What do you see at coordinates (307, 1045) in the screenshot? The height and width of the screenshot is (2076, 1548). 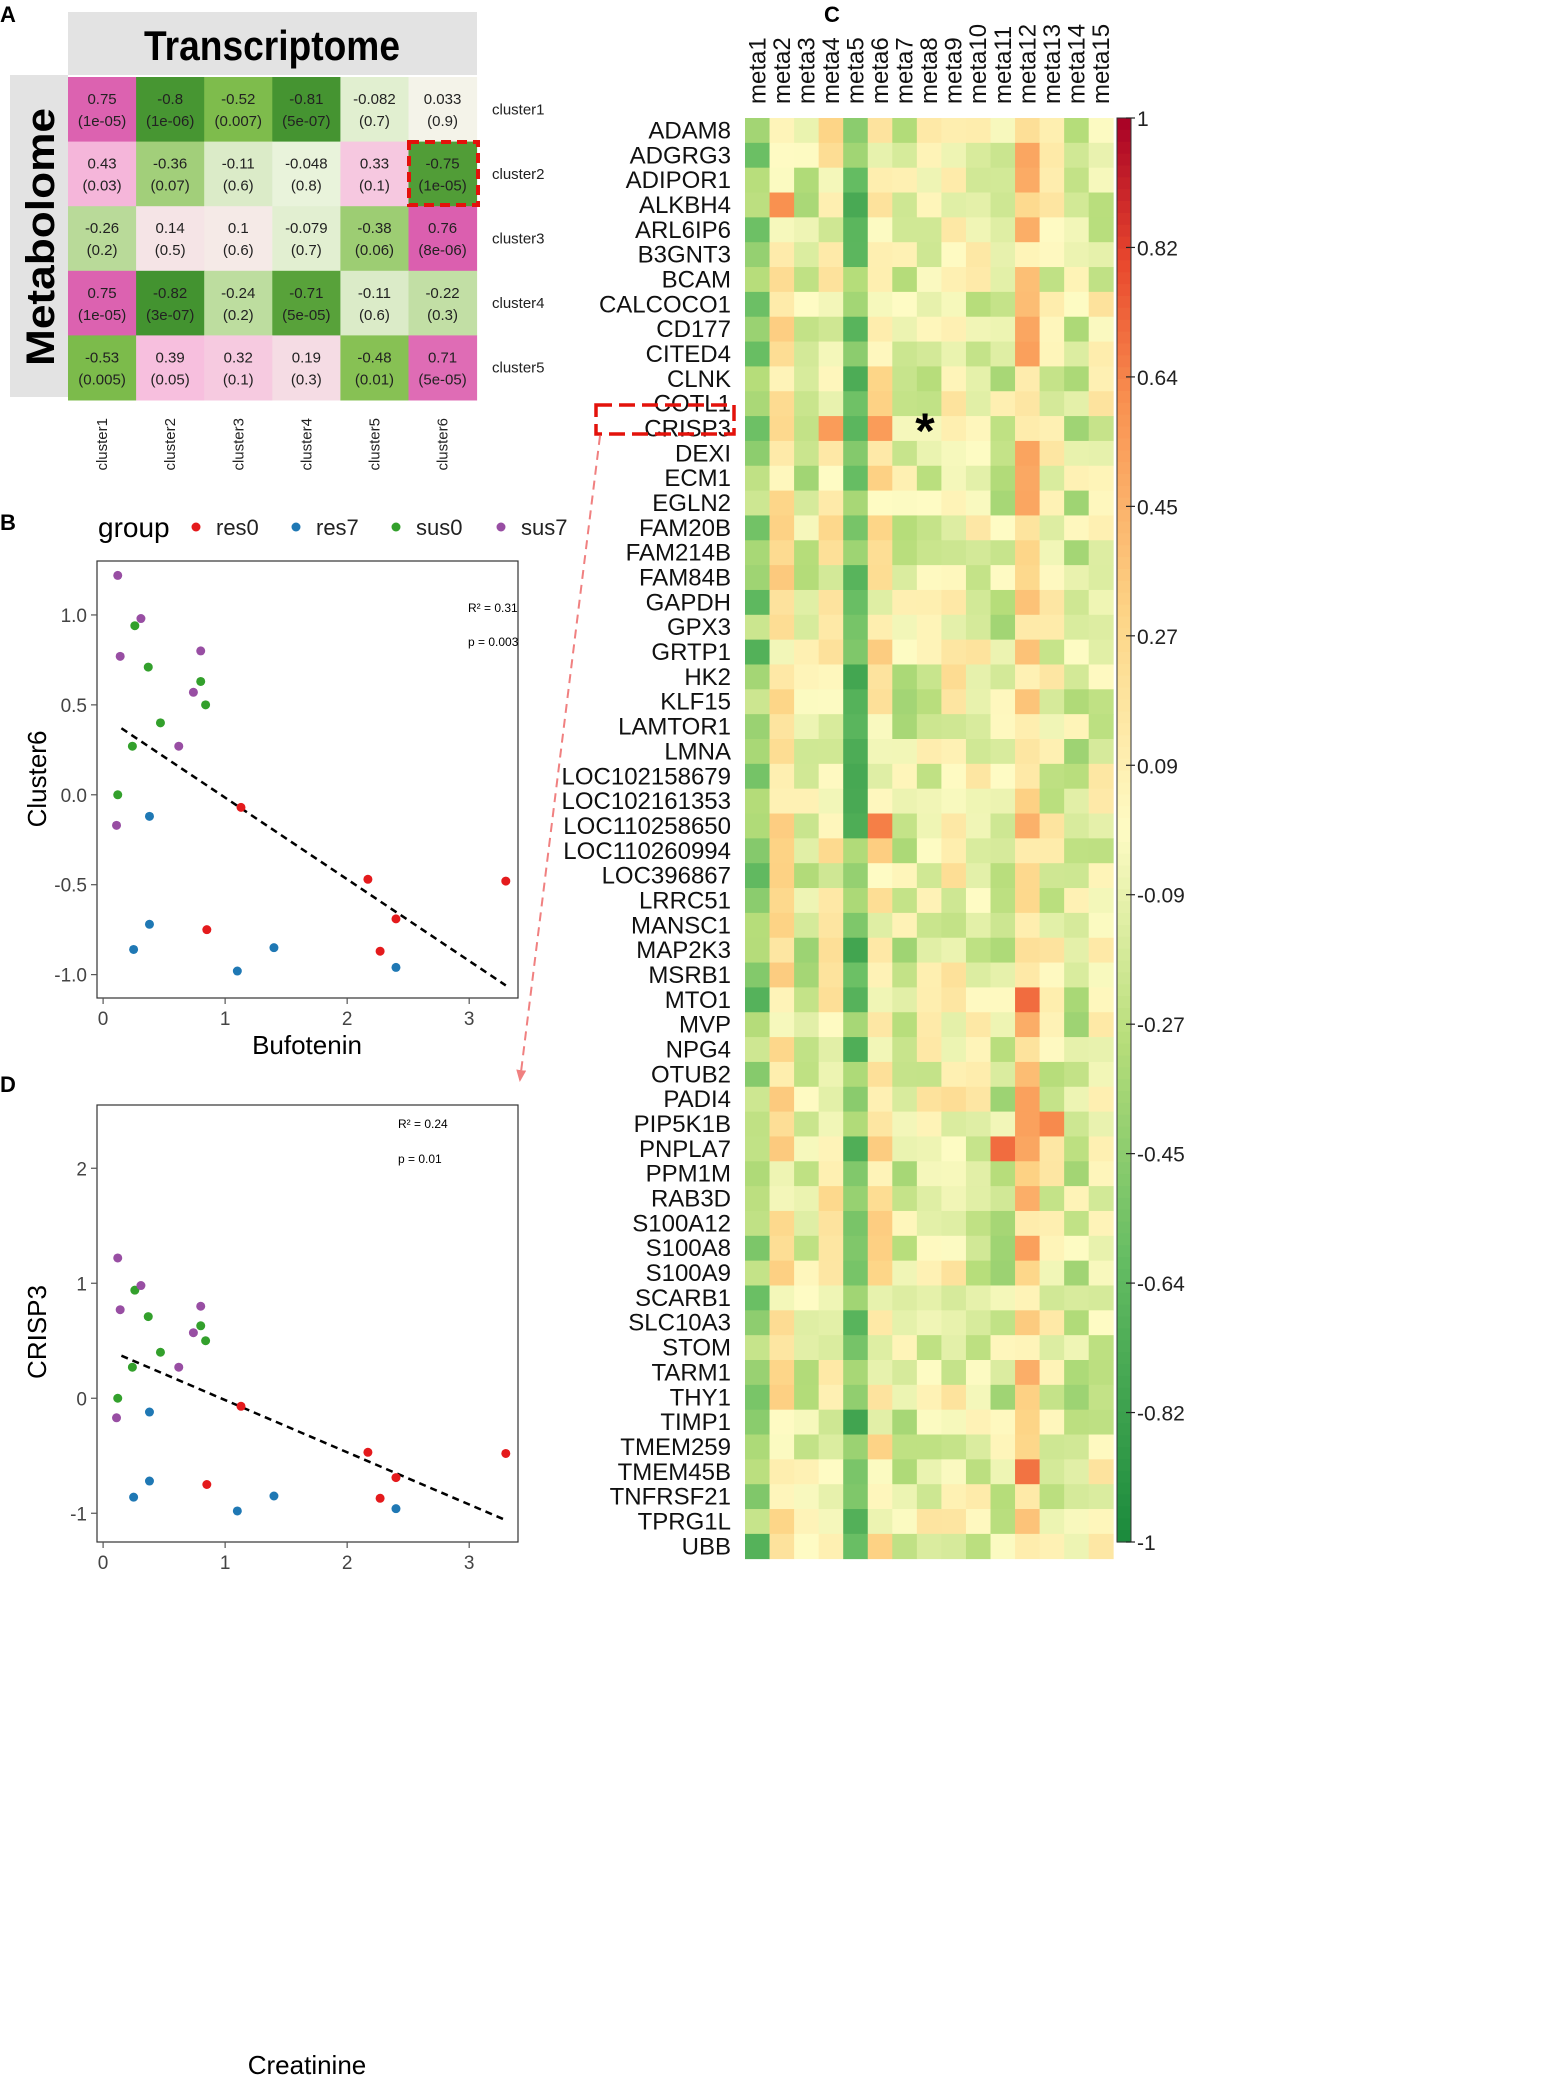 I see `panel-b-xlabel: Bufotenin` at bounding box center [307, 1045].